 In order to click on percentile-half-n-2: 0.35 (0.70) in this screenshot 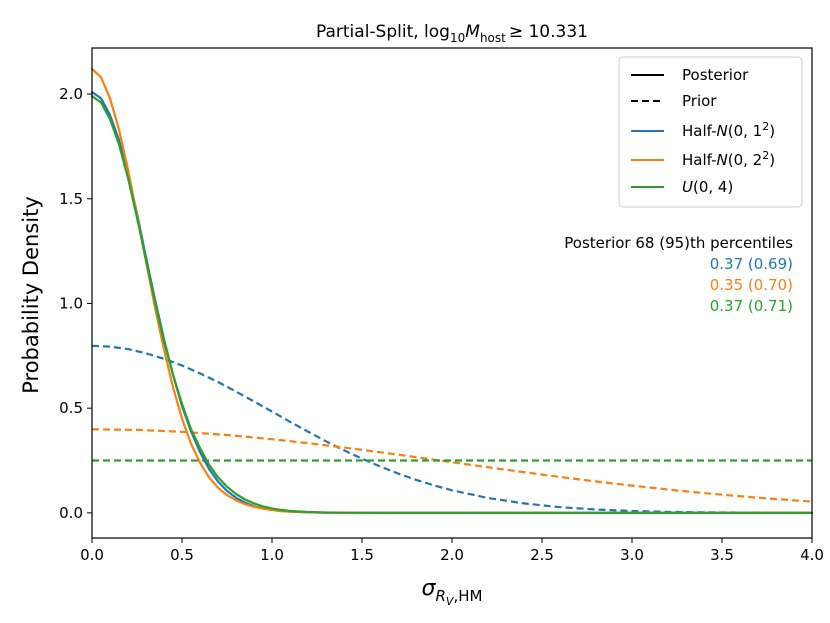, I will do `click(751, 285)`.